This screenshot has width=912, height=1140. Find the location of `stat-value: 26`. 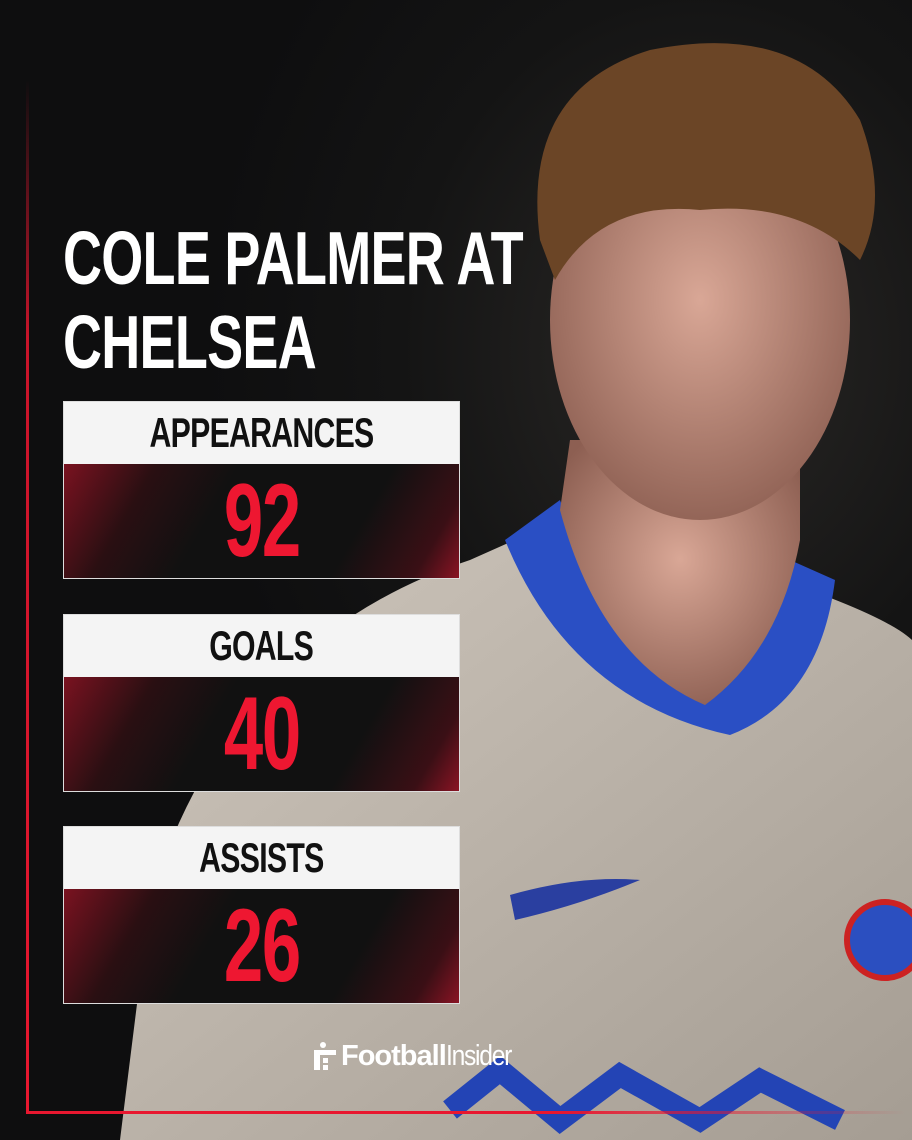

stat-value: 26 is located at coordinates (262, 946).